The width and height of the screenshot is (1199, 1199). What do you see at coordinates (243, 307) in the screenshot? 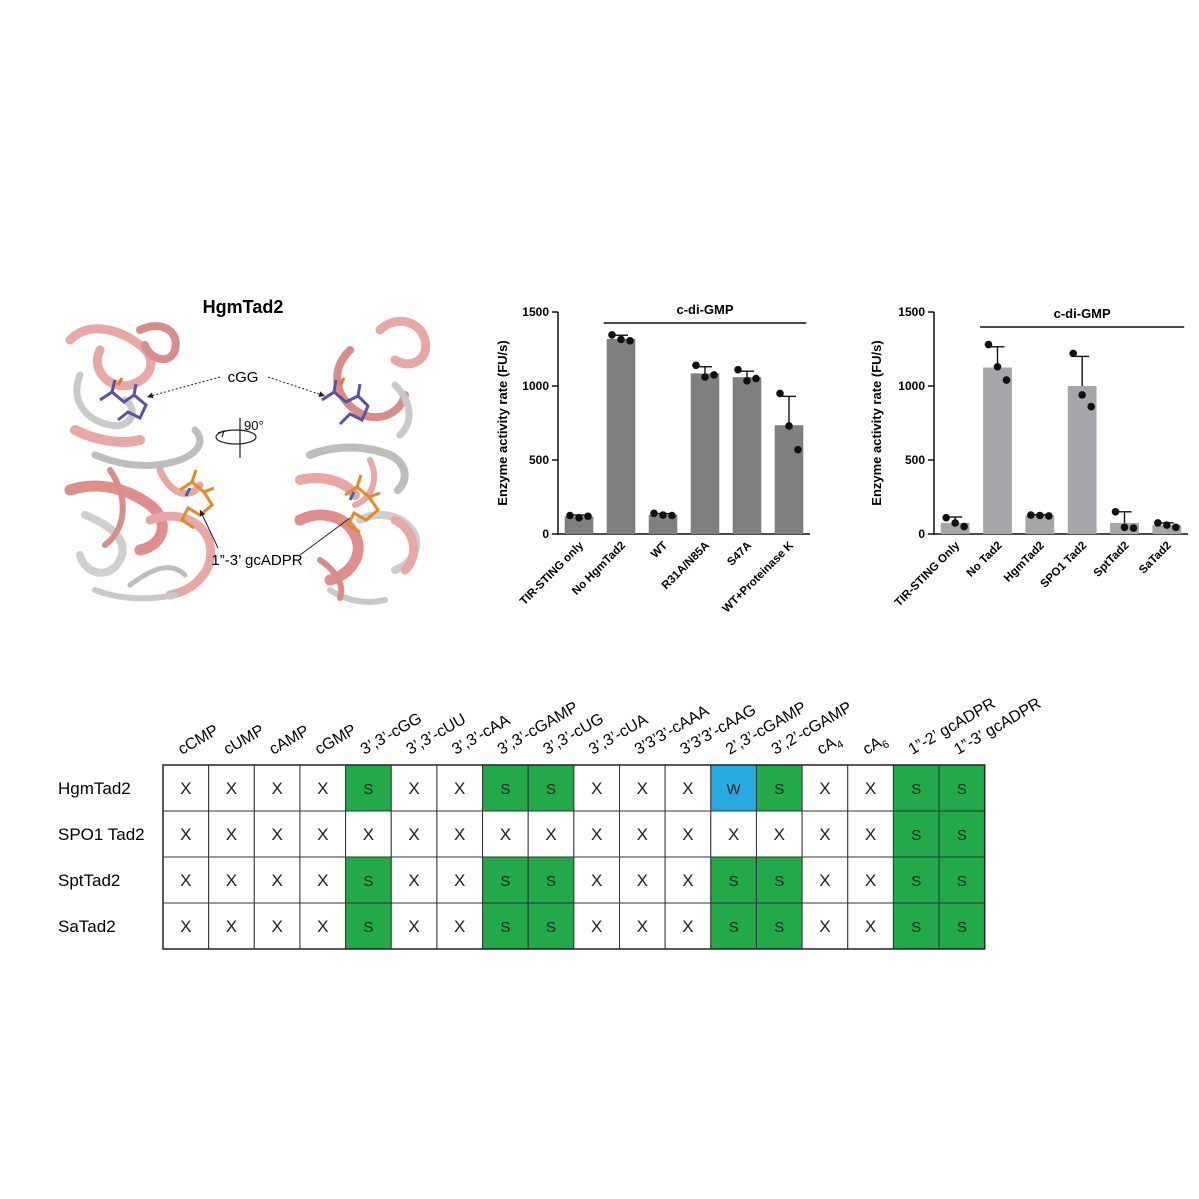
I see `structure-title: HgmTad2` at bounding box center [243, 307].